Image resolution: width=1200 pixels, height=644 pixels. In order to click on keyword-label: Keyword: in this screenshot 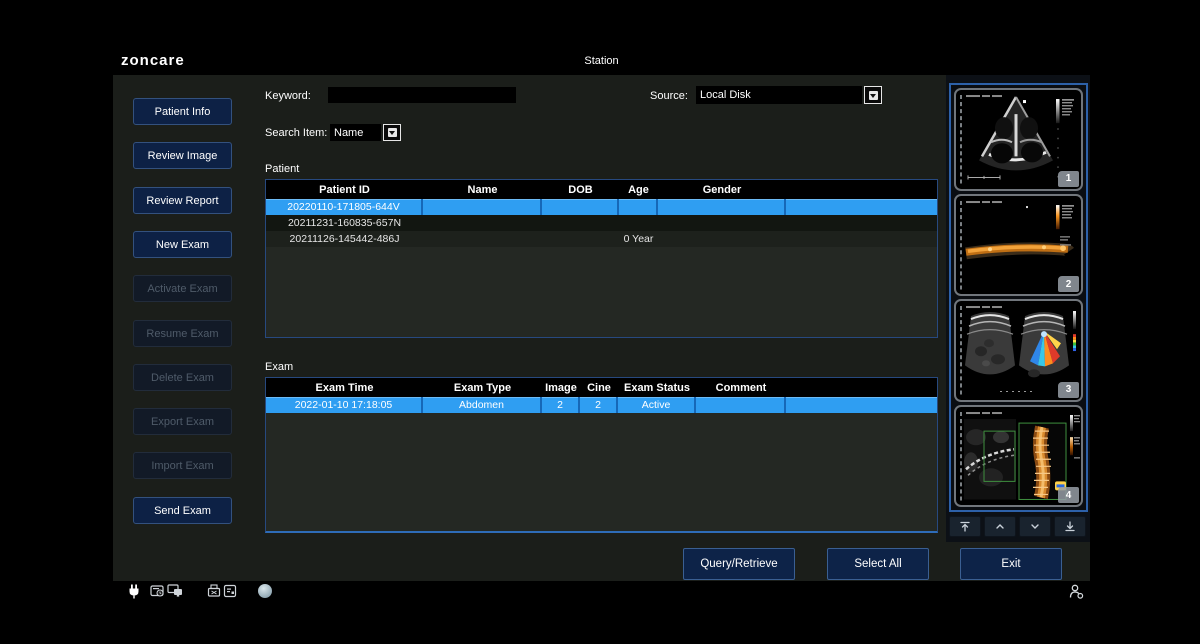, I will do `click(288, 96)`.